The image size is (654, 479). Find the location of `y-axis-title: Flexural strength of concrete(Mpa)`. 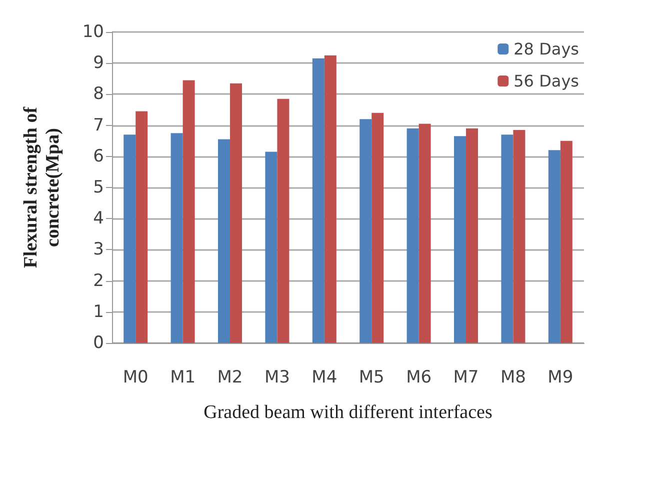

y-axis-title: Flexural strength of concrete(Mpa) is located at coordinates (42, 187).